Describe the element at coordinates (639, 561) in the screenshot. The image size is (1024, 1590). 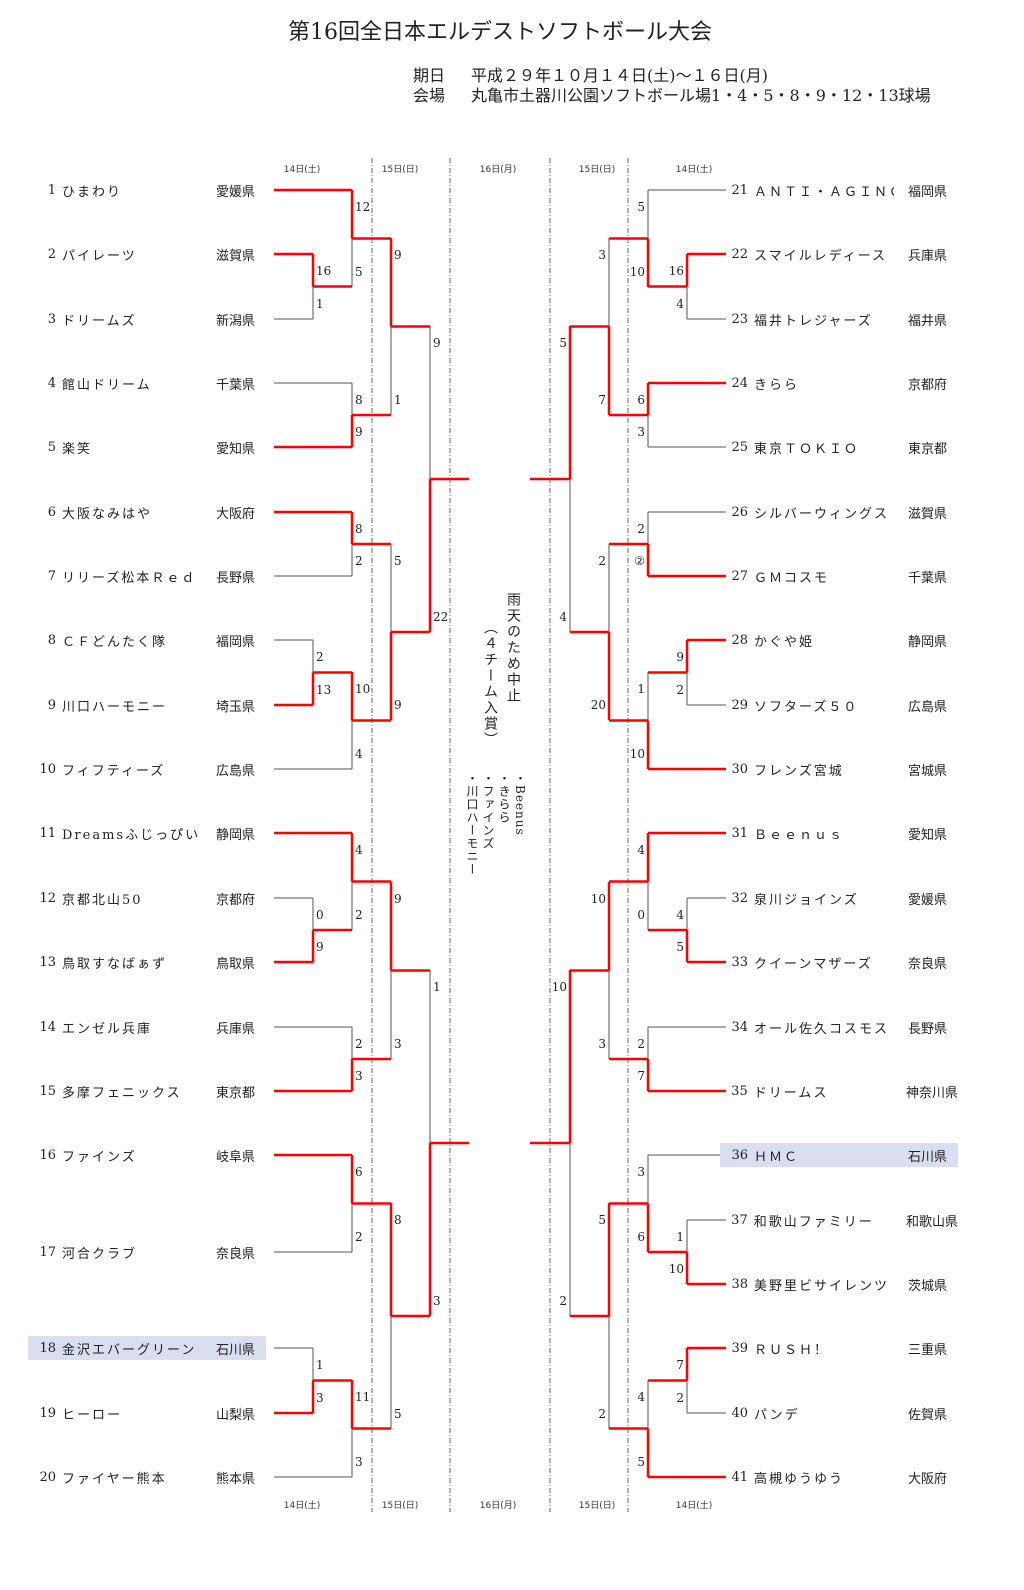
I see `game-score: ②` at that location.